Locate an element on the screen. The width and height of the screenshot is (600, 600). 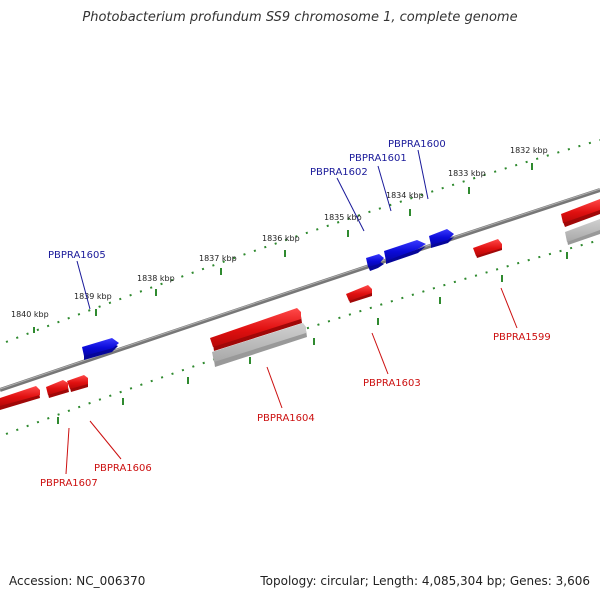
gene-PBPRA1600 is located at coordinates (441, 238).